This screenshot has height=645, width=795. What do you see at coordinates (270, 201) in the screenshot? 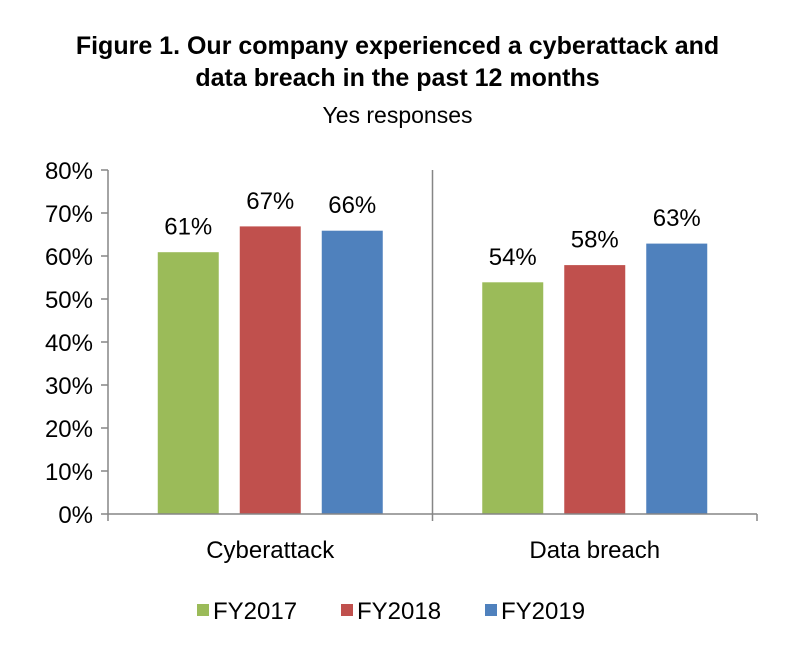
I see `data-label: 67%` at bounding box center [270, 201].